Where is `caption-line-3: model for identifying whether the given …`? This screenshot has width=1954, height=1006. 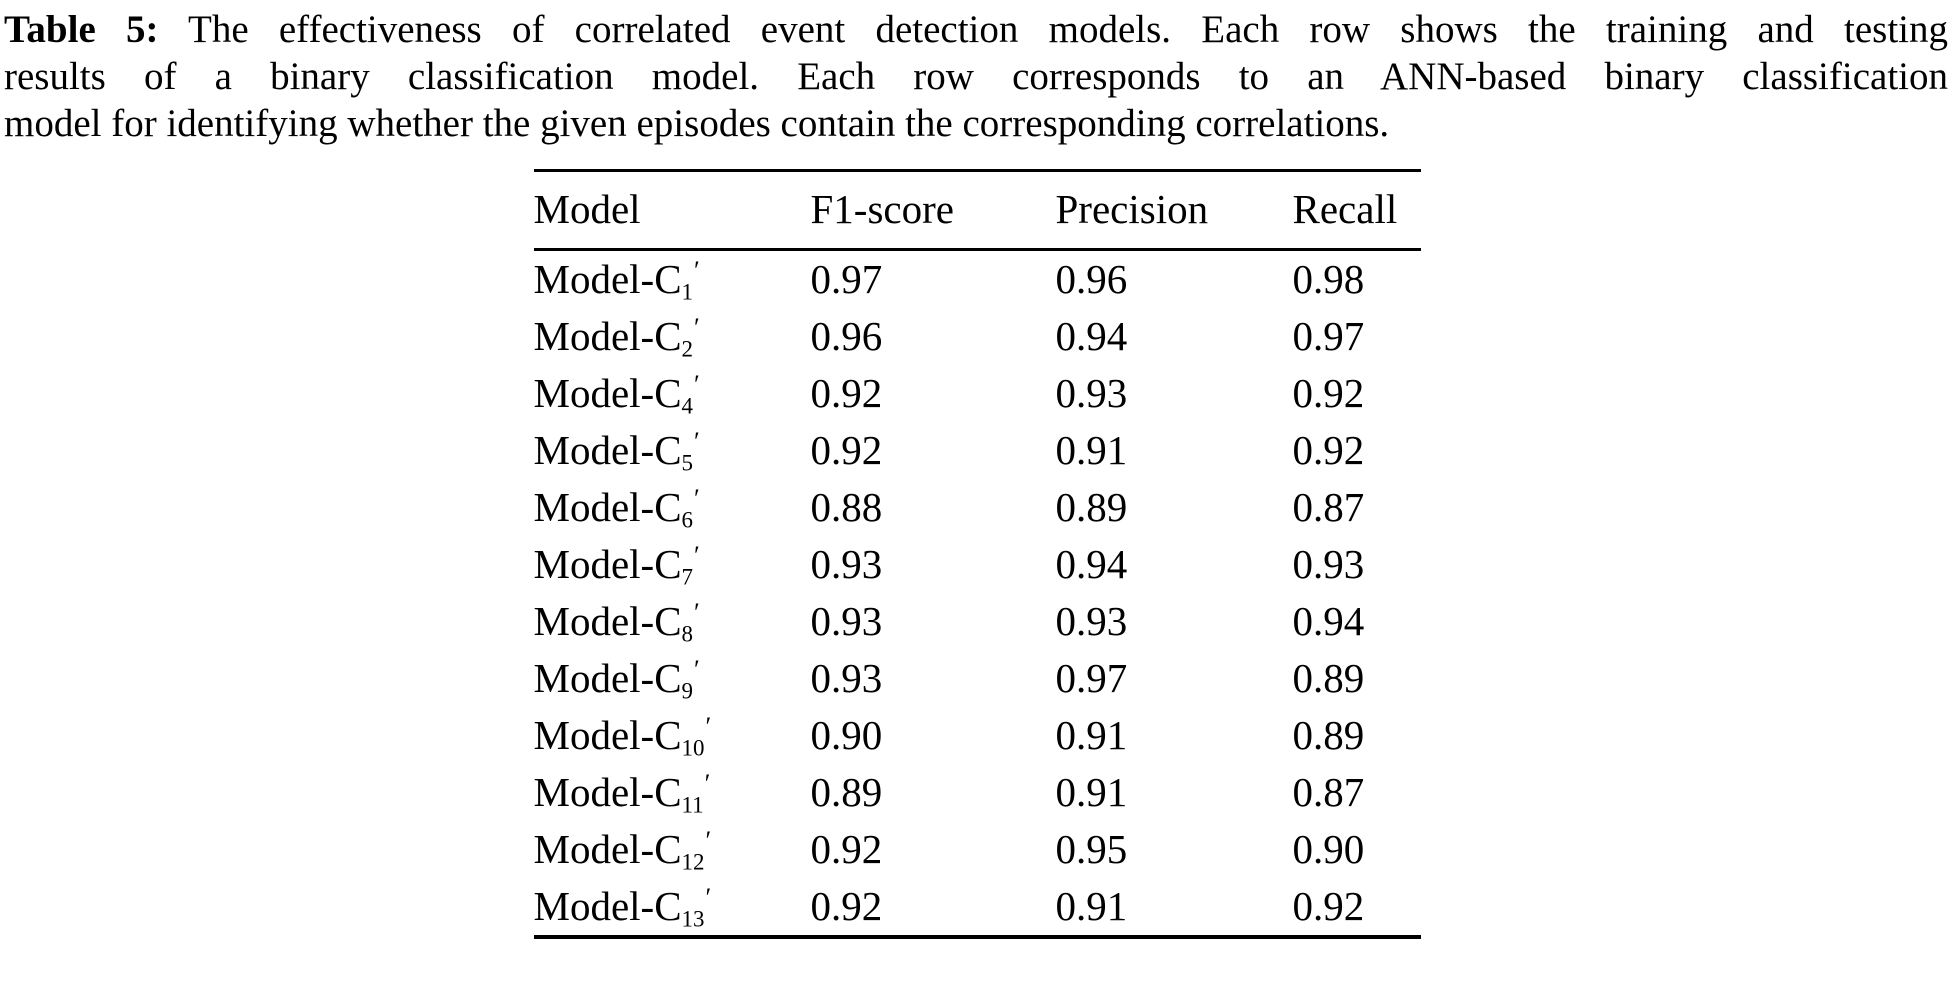
caption-line-3: model for identifying whether the given … is located at coordinates (697, 123).